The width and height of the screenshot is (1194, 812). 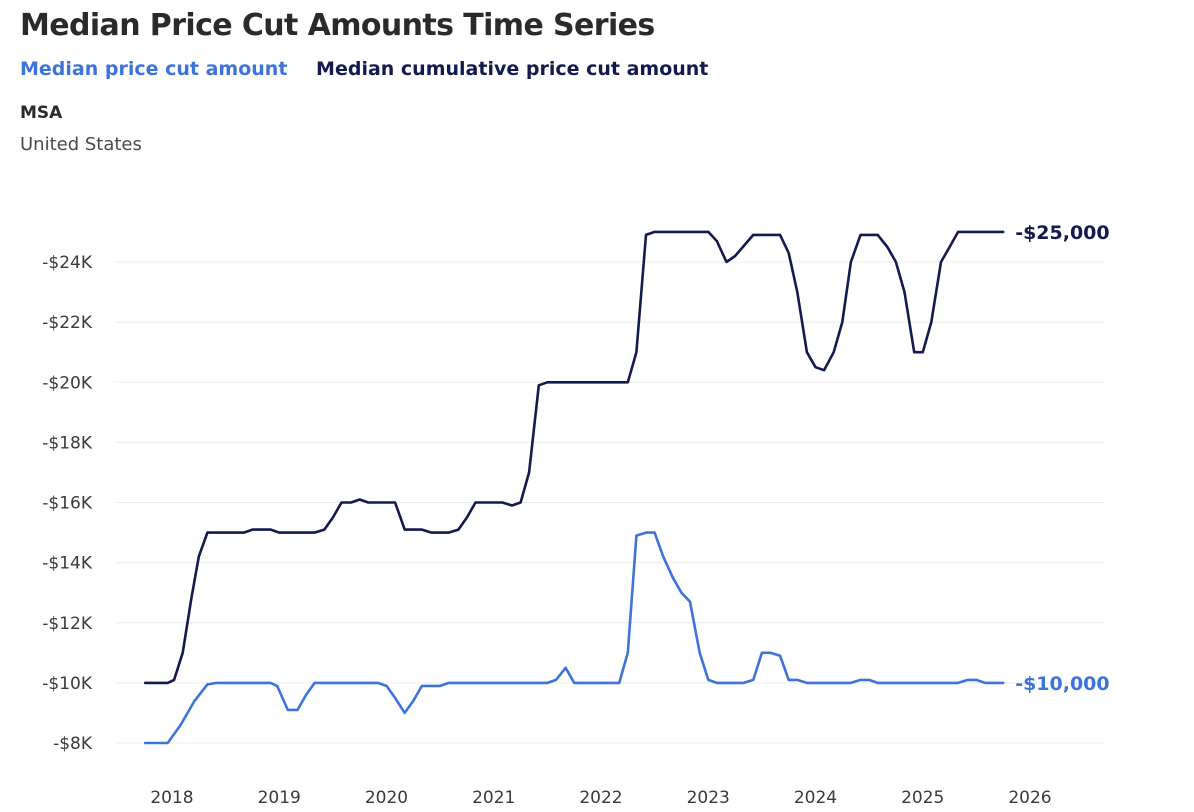 What do you see at coordinates (1062, 233) in the screenshot?
I see `series-end-label-1: -$25,000` at bounding box center [1062, 233].